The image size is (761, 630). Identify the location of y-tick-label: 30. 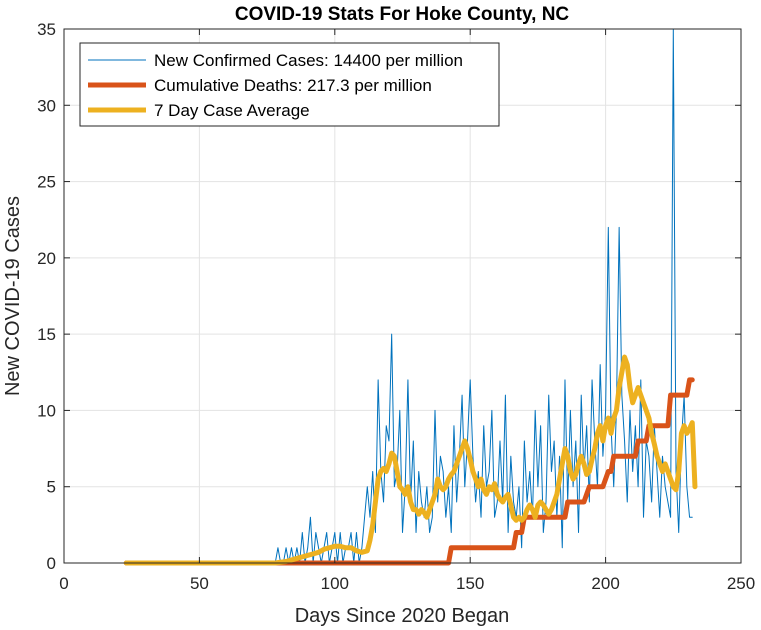
(46, 105).